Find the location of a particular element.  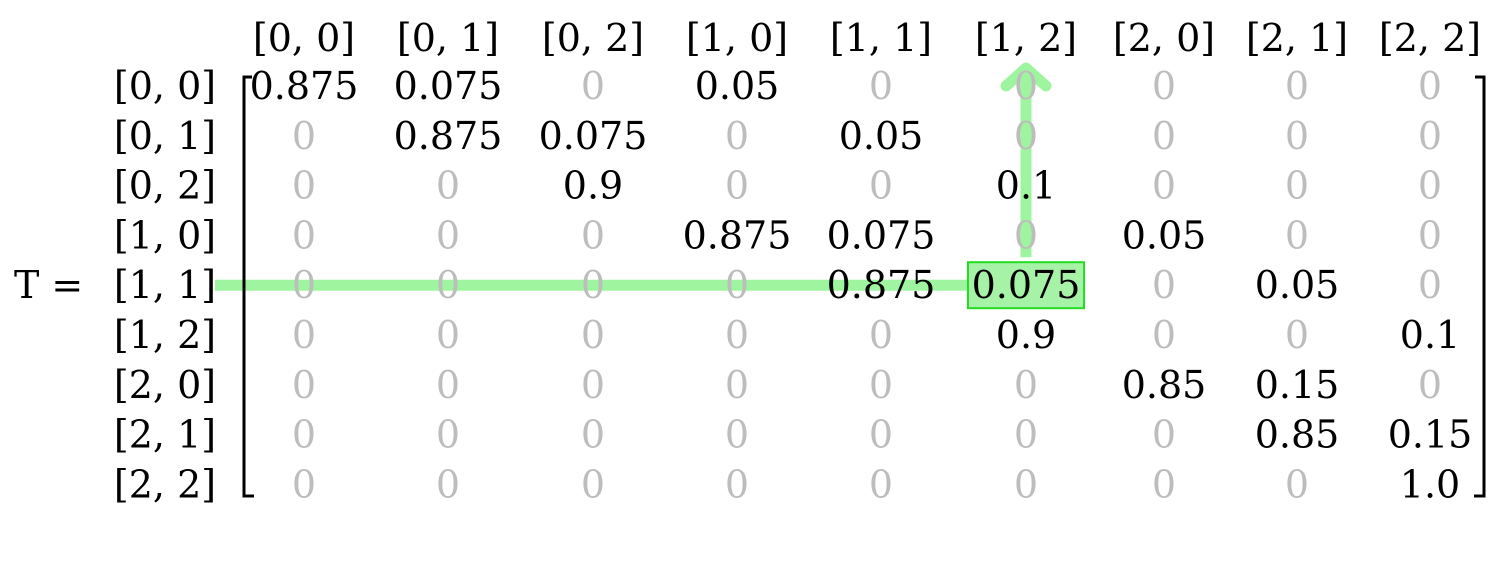

row-label: [2, 2] is located at coordinates (165, 484).